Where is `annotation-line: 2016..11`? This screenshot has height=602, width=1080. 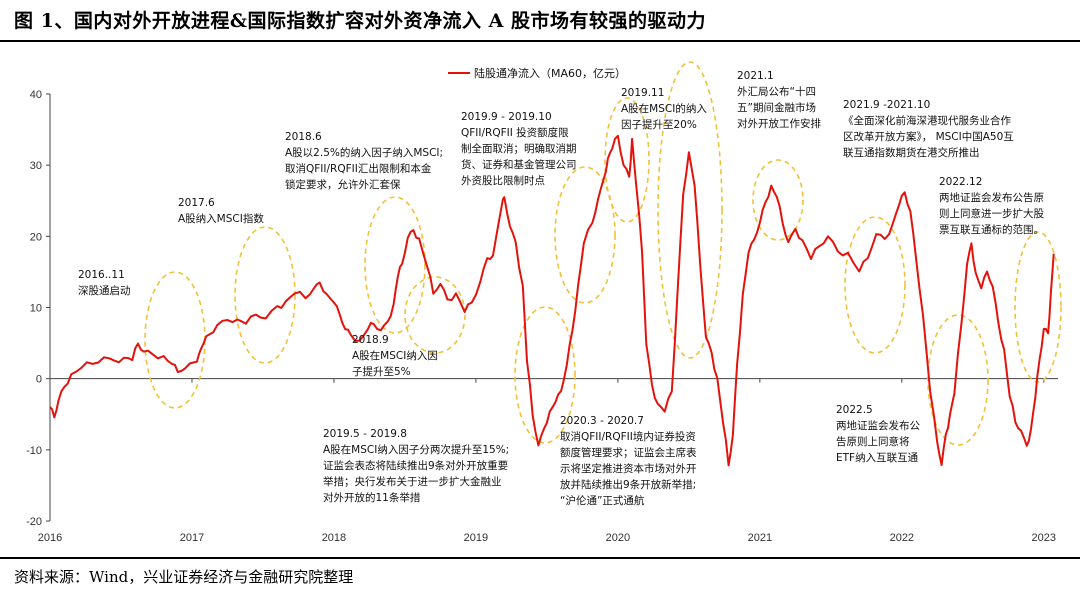 annotation-line: 2016..11 is located at coordinates (101, 275).